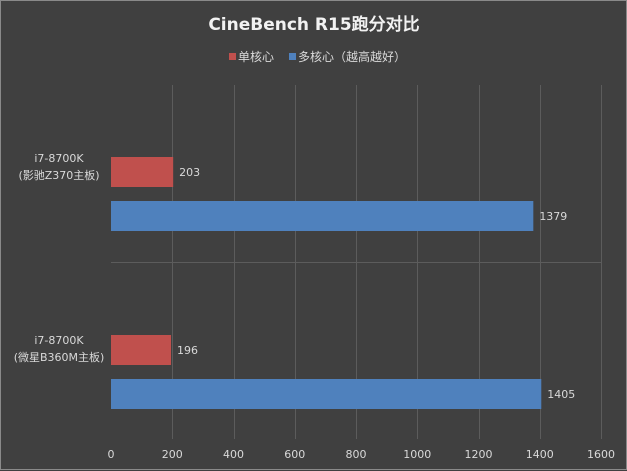 Image resolution: width=627 pixels, height=471 pixels. I want to click on x-tick-label: 0, so click(111, 454).